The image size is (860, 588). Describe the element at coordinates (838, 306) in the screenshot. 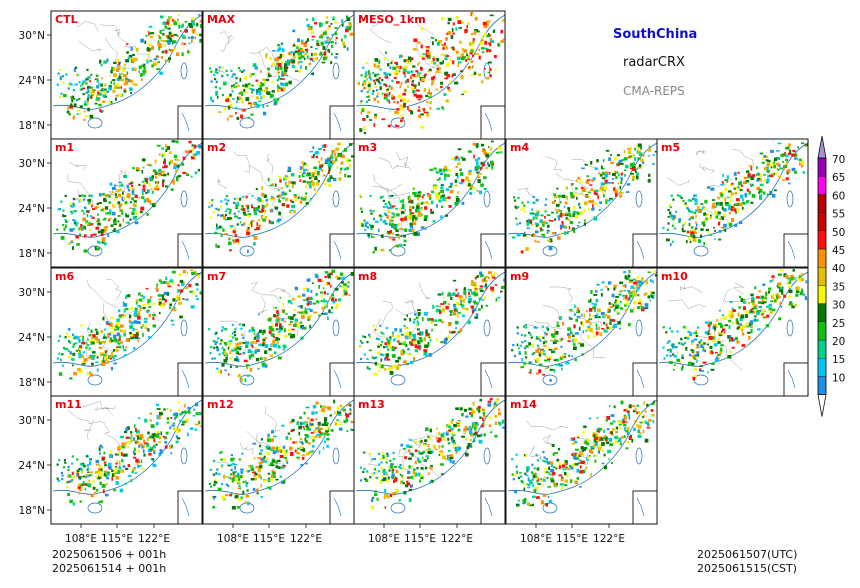

I see `colorbar-tick-label: 30` at that location.